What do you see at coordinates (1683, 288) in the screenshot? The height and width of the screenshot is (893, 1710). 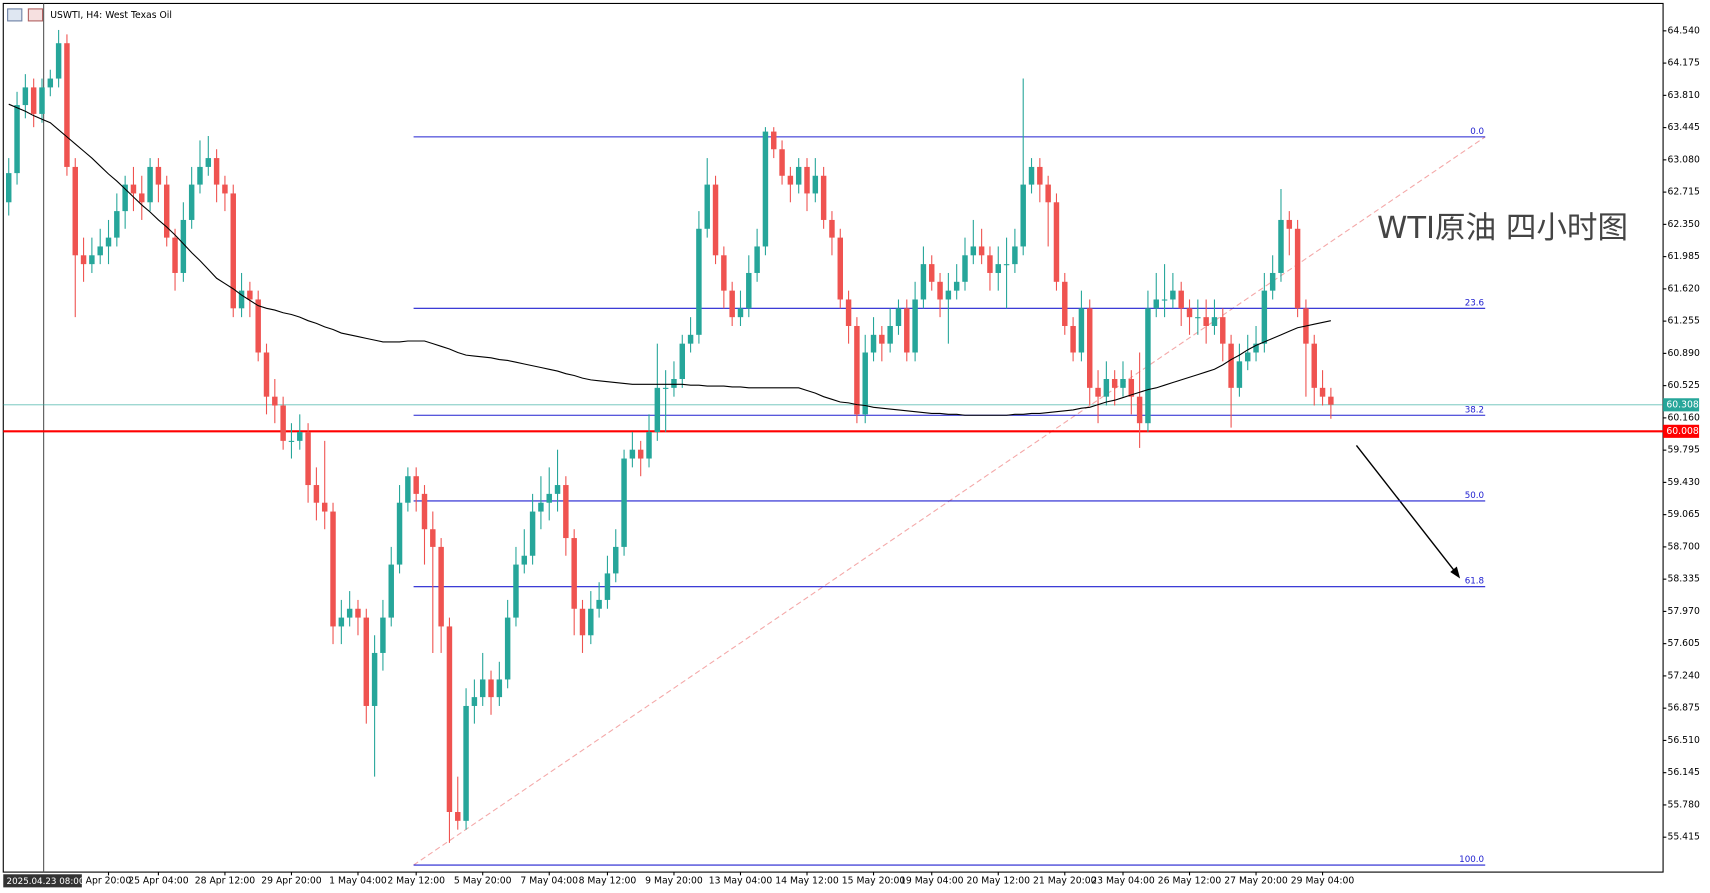 I see `y-tick-label: 61.620` at bounding box center [1683, 288].